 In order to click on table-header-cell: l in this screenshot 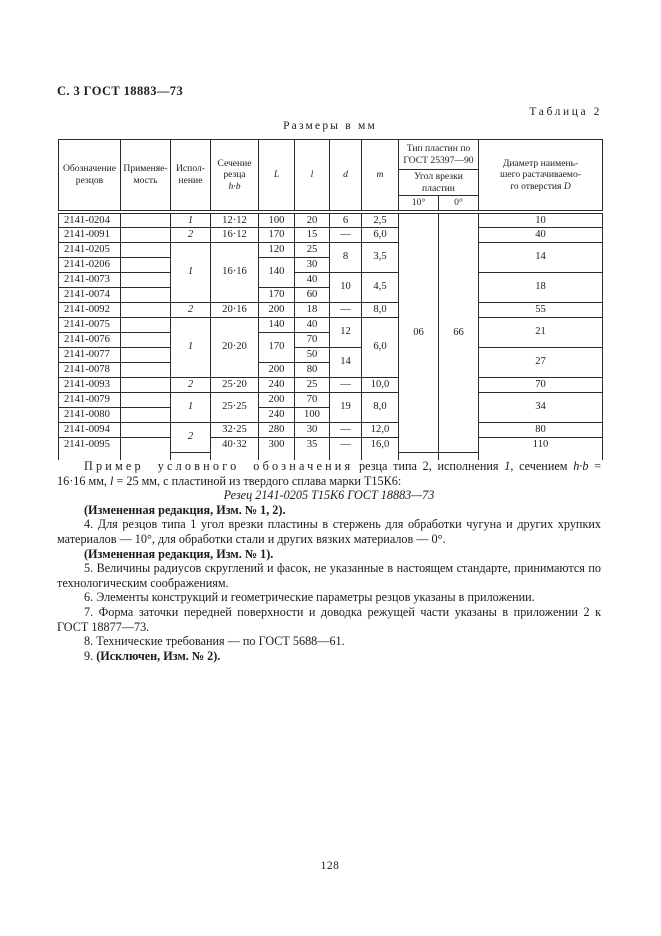, I will do `click(312, 177)`.